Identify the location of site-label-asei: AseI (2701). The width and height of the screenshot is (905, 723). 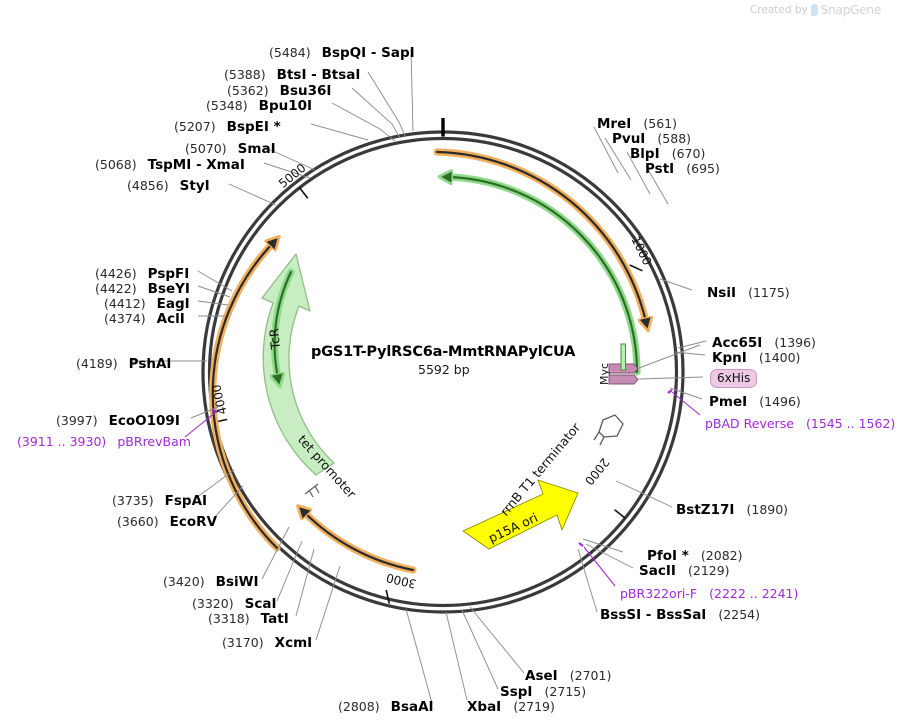
(568, 675).